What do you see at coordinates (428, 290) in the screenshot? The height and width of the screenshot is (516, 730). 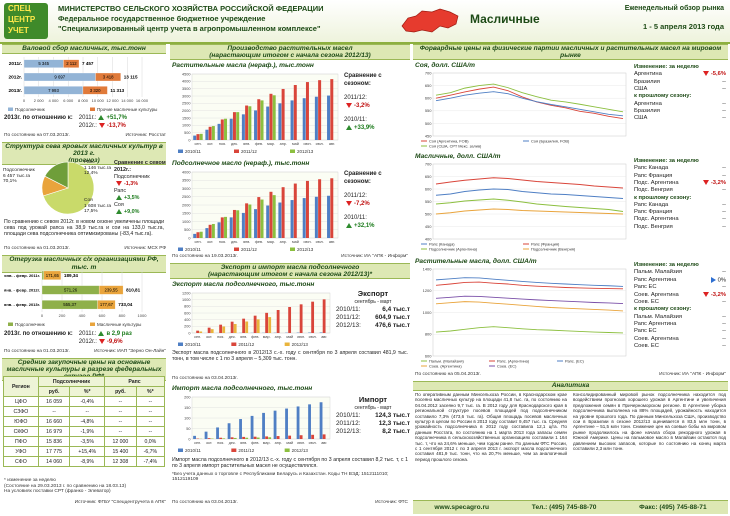 I see `y-tick-label: 1200` at bounding box center [428, 290].